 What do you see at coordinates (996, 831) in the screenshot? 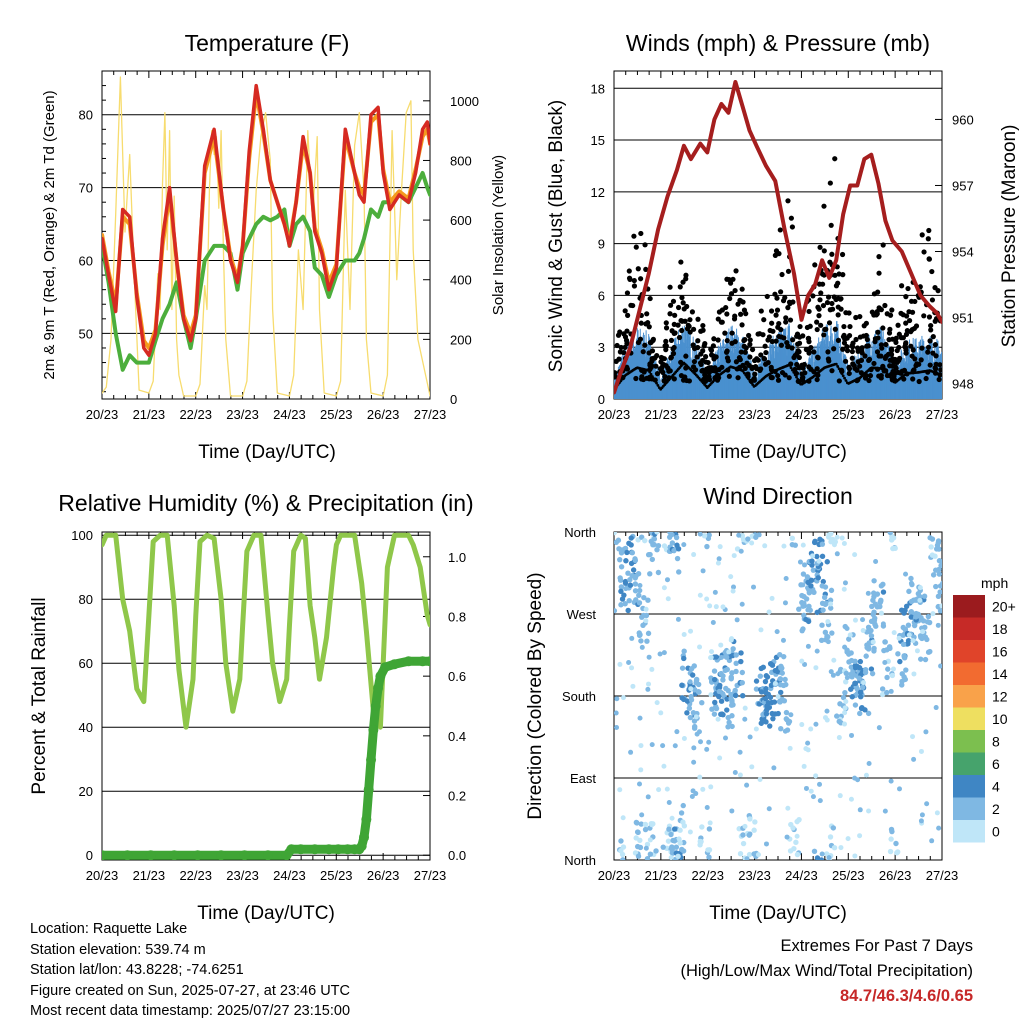
I see `colorbar-label: 0` at bounding box center [996, 831].